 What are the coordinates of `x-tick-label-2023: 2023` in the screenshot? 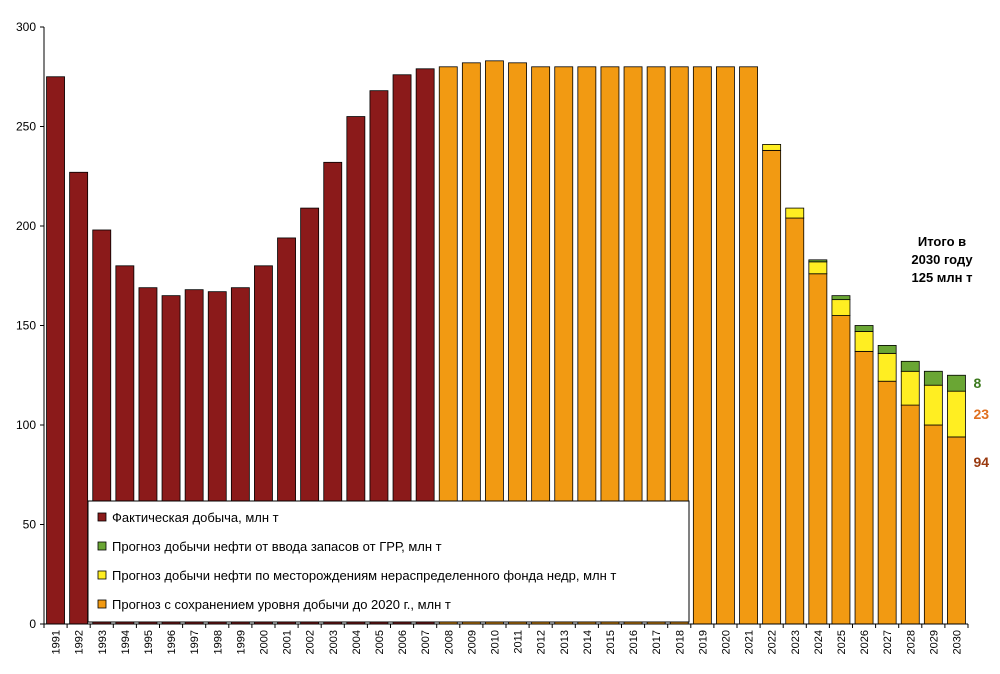 It's located at (796, 642).